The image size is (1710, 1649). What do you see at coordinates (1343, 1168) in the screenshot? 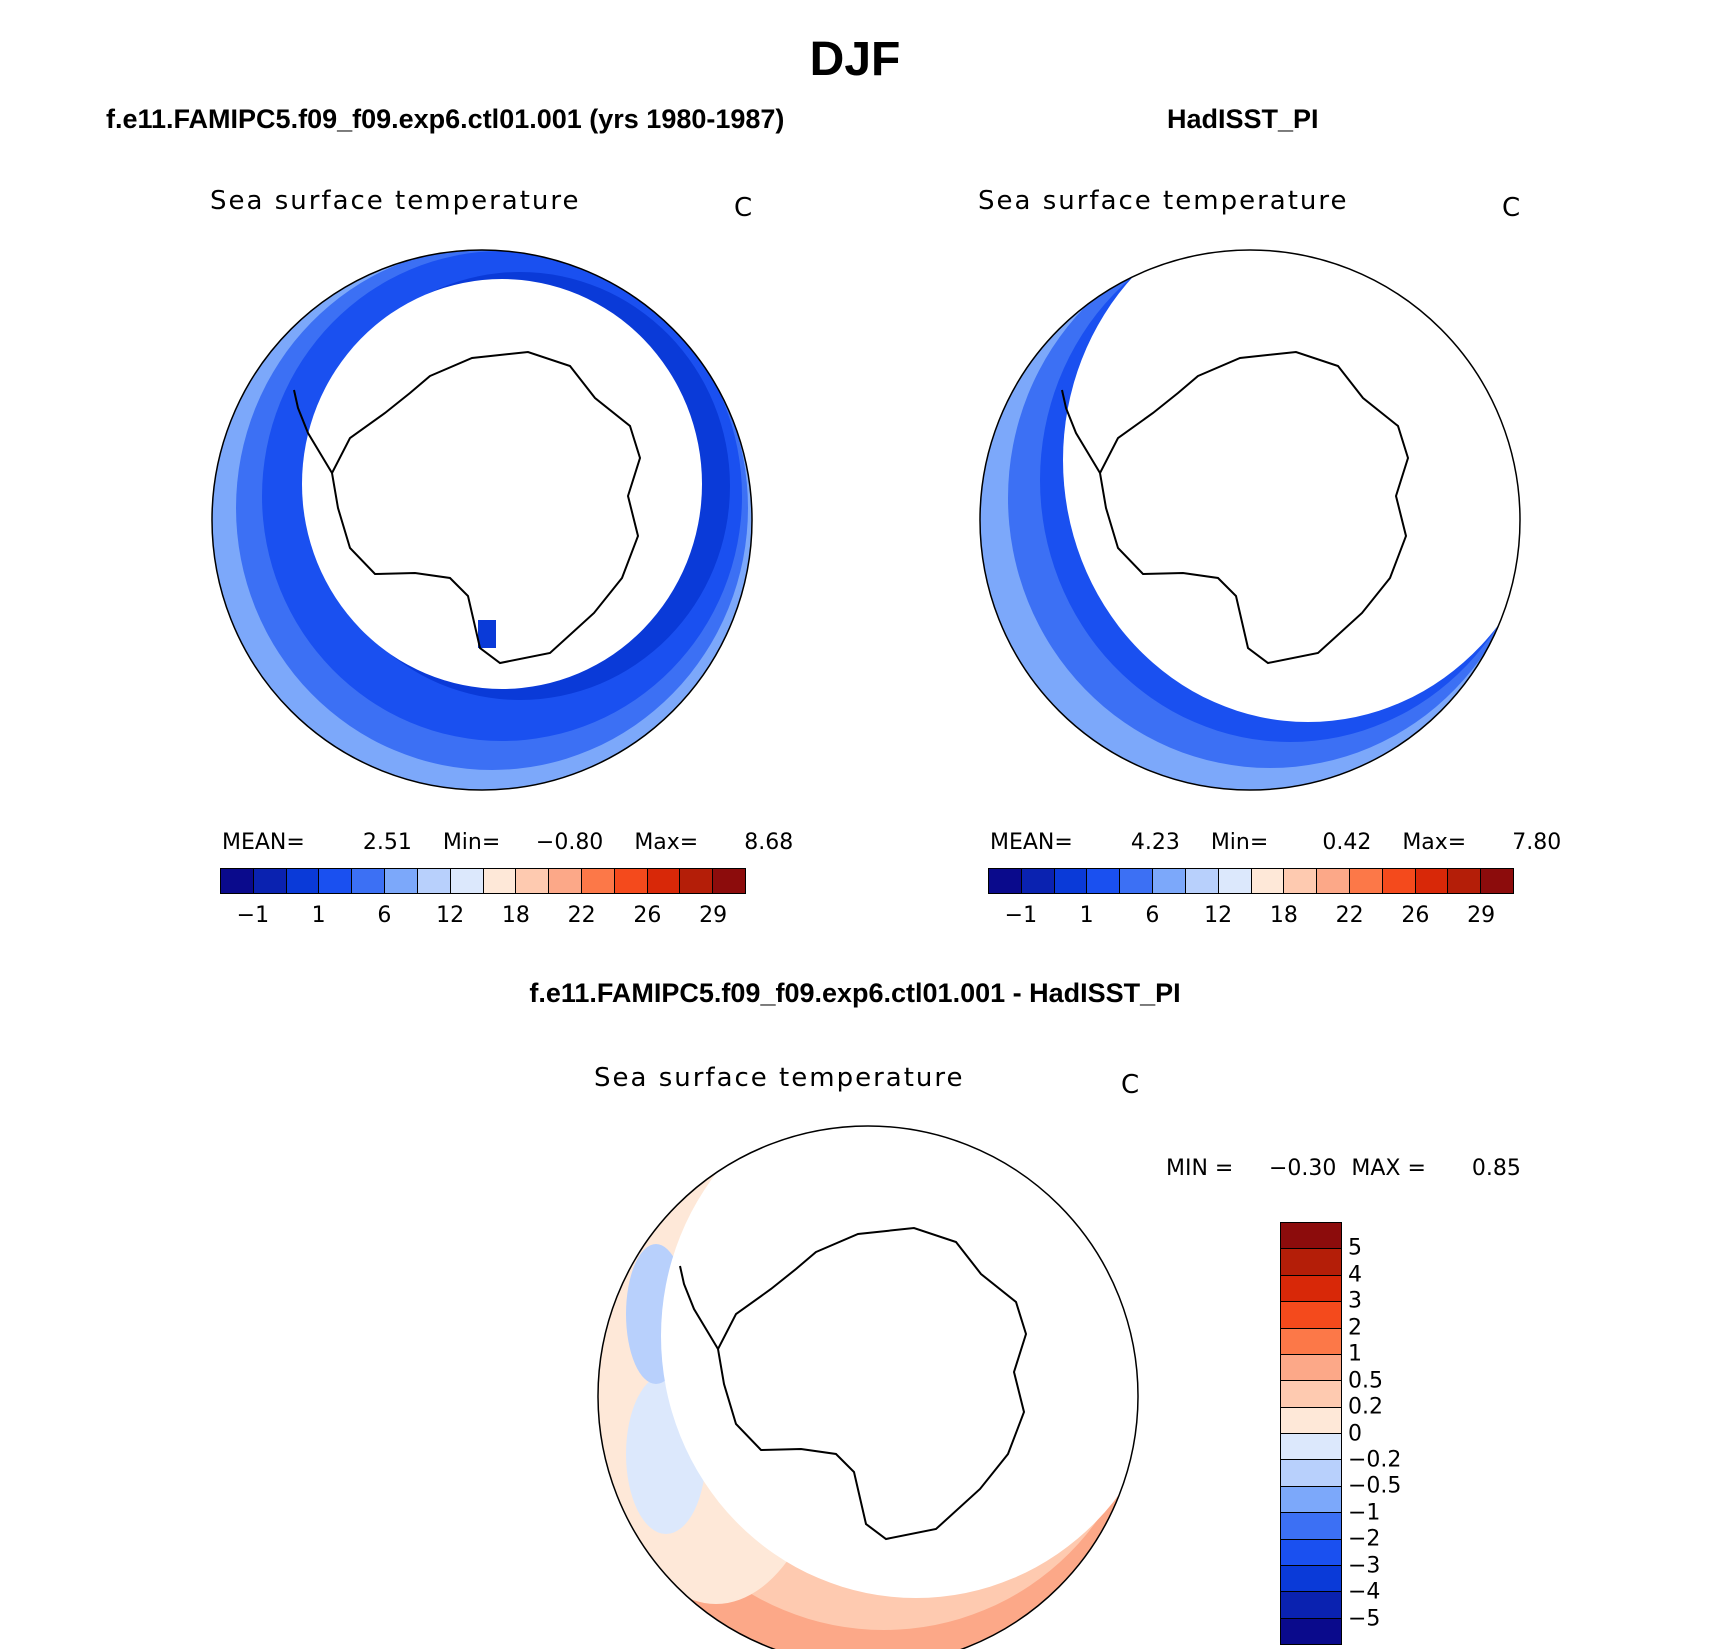
I see `panel-3-stats: MIN = −0.30 MAX = 0.85` at bounding box center [1343, 1168].